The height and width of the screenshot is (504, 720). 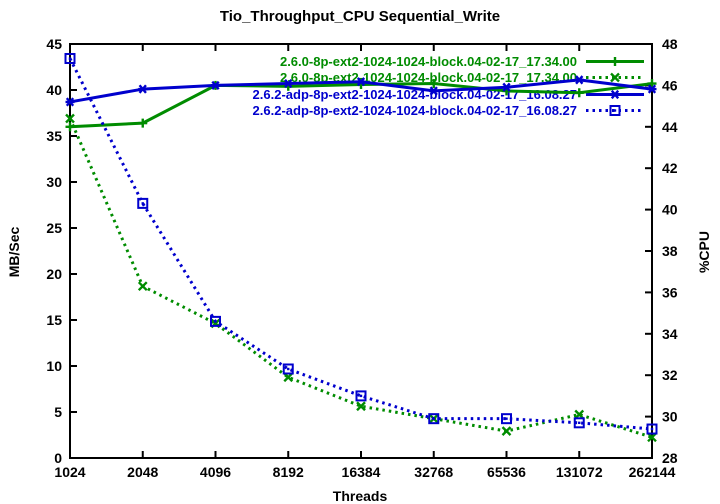 What do you see at coordinates (506, 472) in the screenshot?
I see `x-tick-label: 65536` at bounding box center [506, 472].